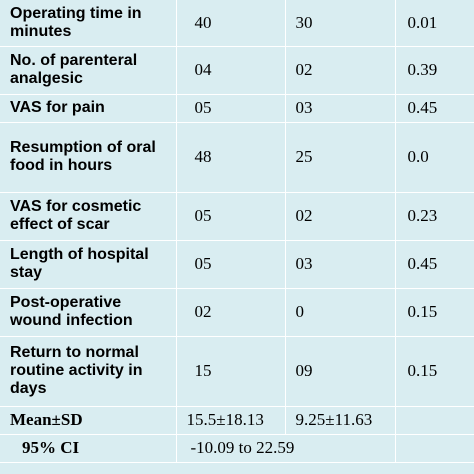 The image size is (474, 474). I want to click on p-value: 0.39, so click(434, 70).